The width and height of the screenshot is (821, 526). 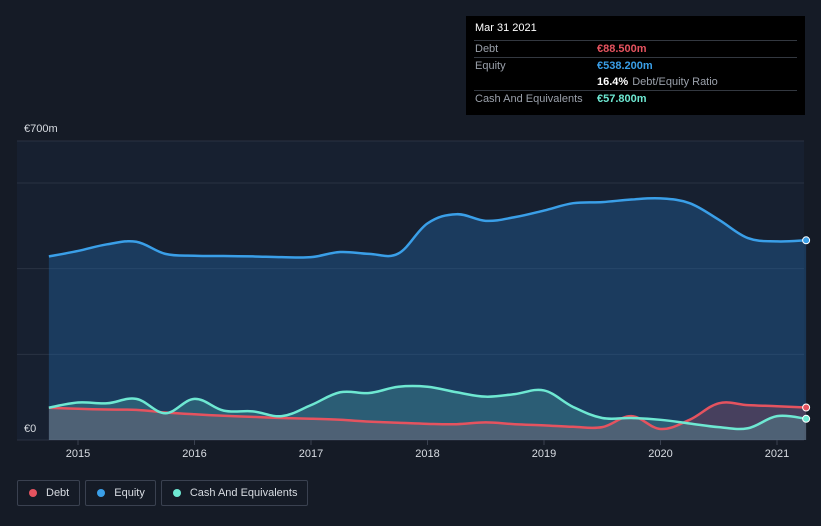 I want to click on tooltip-value-debt: €88.500m, so click(x=622, y=49).